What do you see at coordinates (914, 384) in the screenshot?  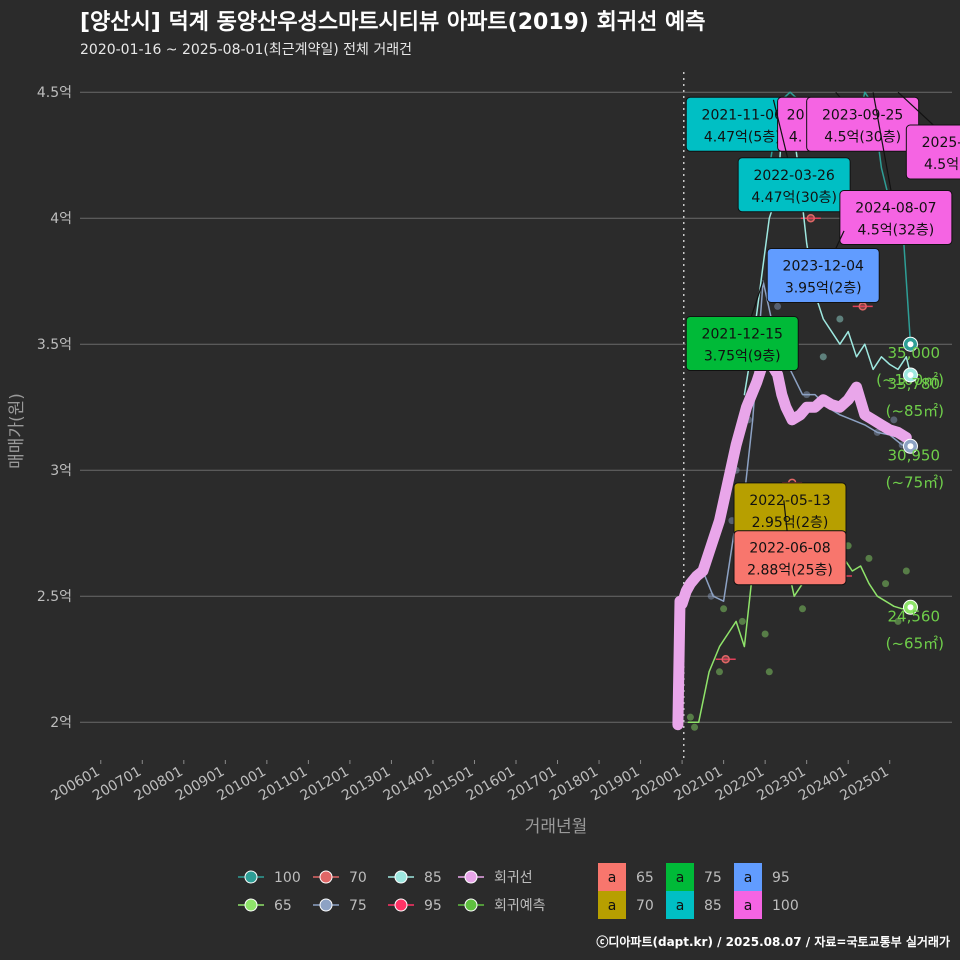 I see `endpoint-value-label: 33,780` at bounding box center [914, 384].